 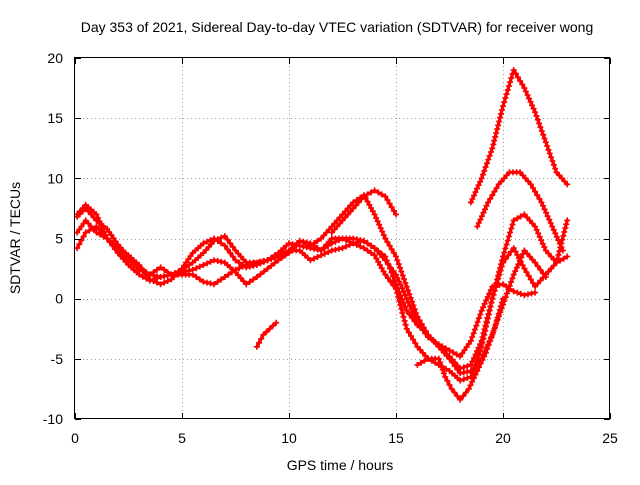 I want to click on y-tick-label: 10, so click(x=55, y=178).